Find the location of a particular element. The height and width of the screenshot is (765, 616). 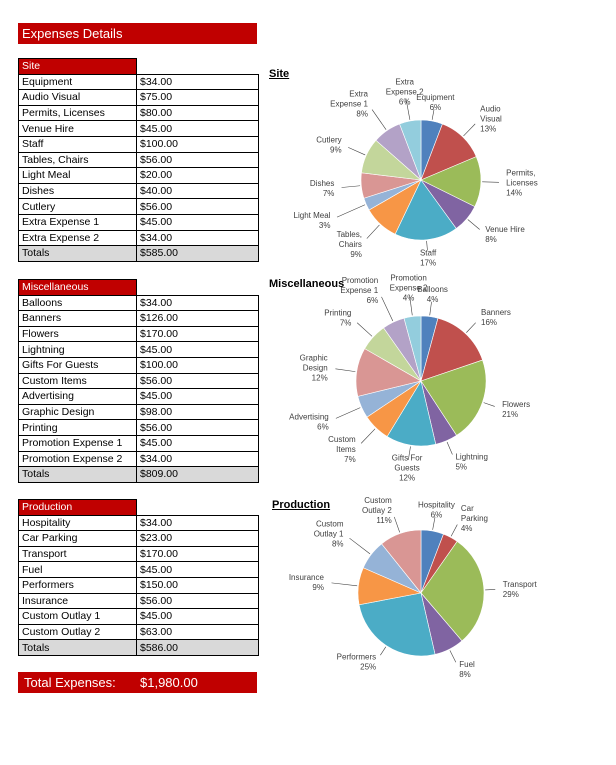

row-name: Promotion Expense 2 is located at coordinates (77, 459).